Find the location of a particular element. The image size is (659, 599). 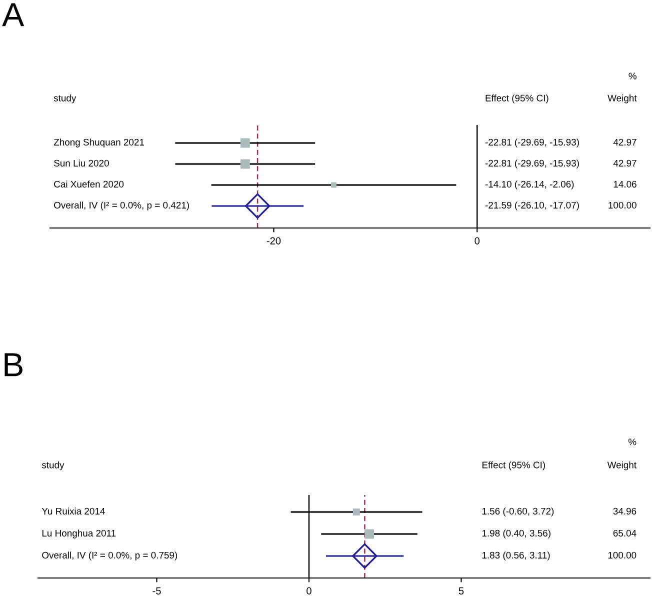

annotation: -21.59 (-26.10, -17.07) is located at coordinates (532, 206).